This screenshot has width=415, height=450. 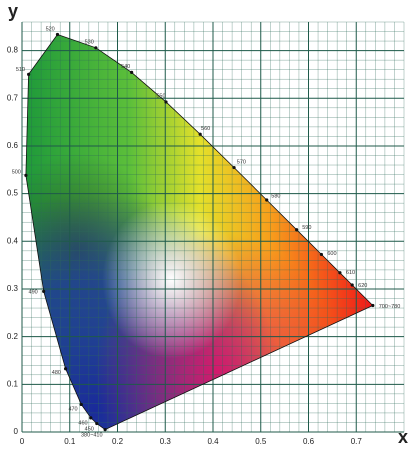 What do you see at coordinates (118, 441) in the screenshot?
I see `x-tick-label: 0.2` at bounding box center [118, 441].